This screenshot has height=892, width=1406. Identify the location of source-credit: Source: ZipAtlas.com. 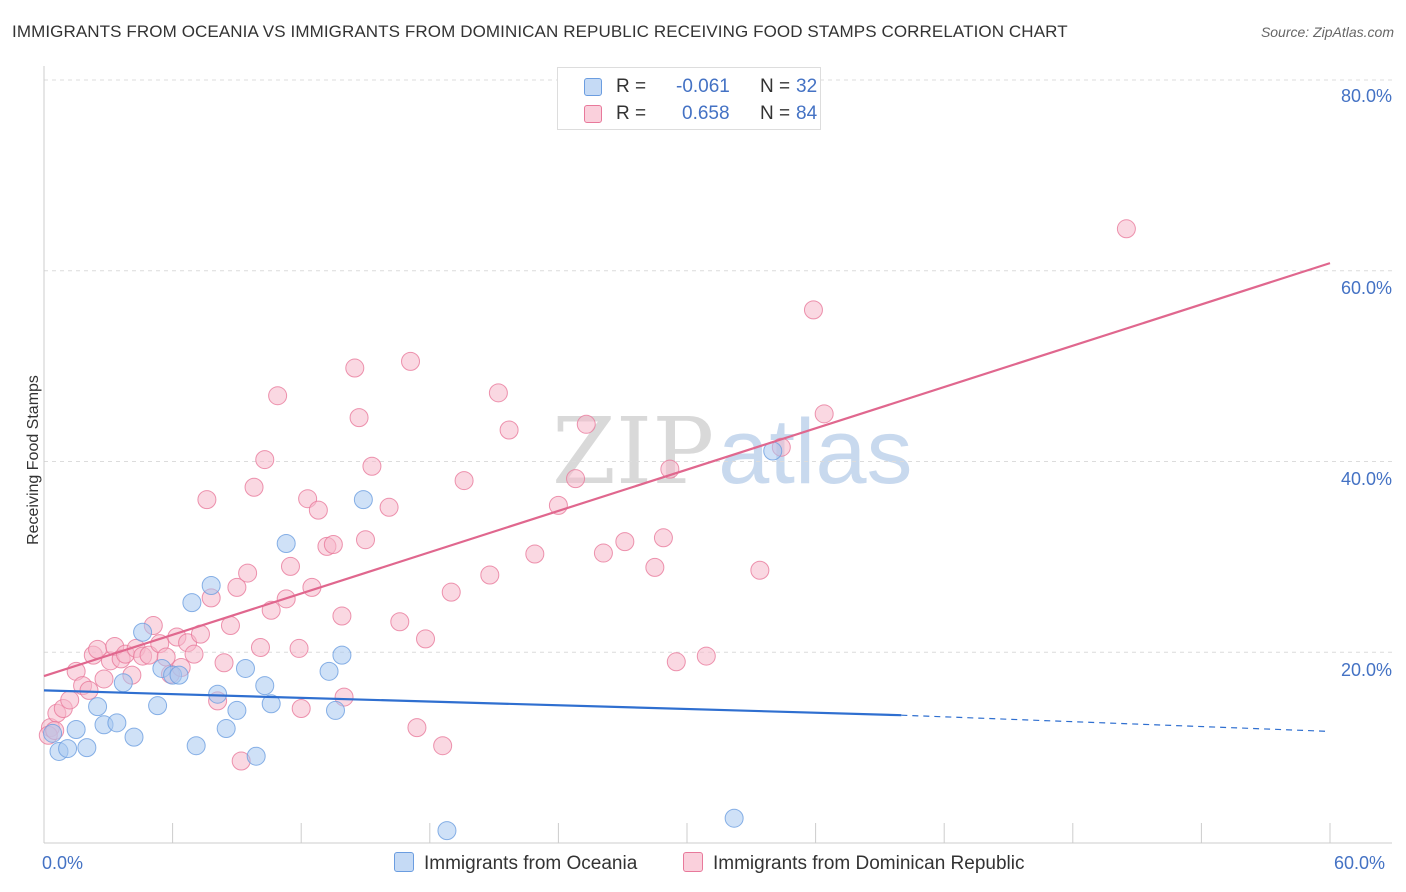
(1327, 32).